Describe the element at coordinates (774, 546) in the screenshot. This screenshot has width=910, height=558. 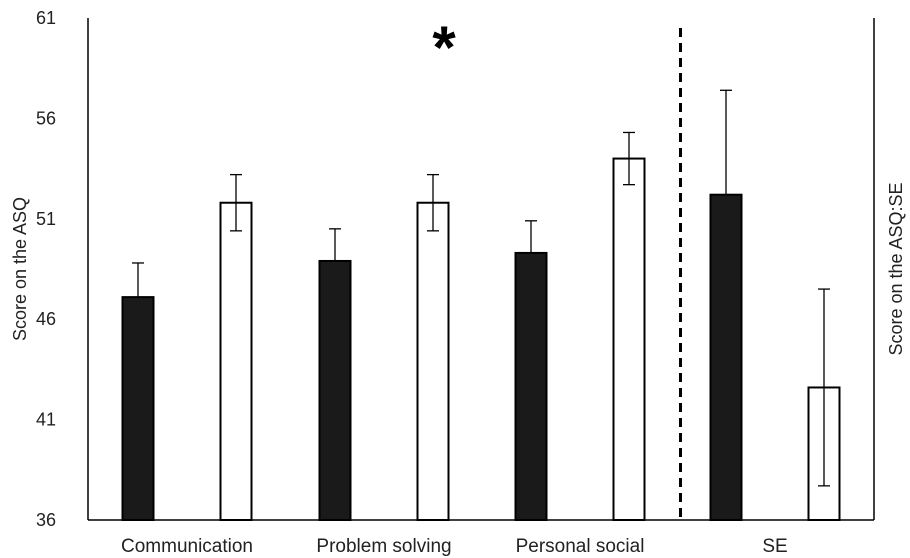
I see `x-tick-label: SE` at that location.